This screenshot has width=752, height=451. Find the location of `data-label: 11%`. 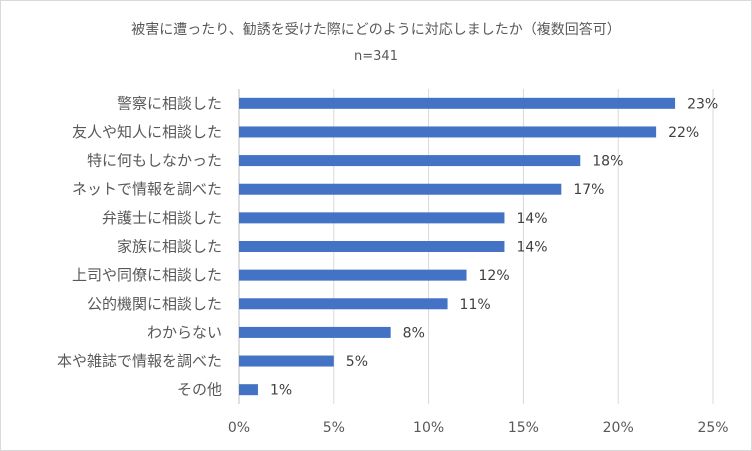

data-label: 11% is located at coordinates (475, 305).